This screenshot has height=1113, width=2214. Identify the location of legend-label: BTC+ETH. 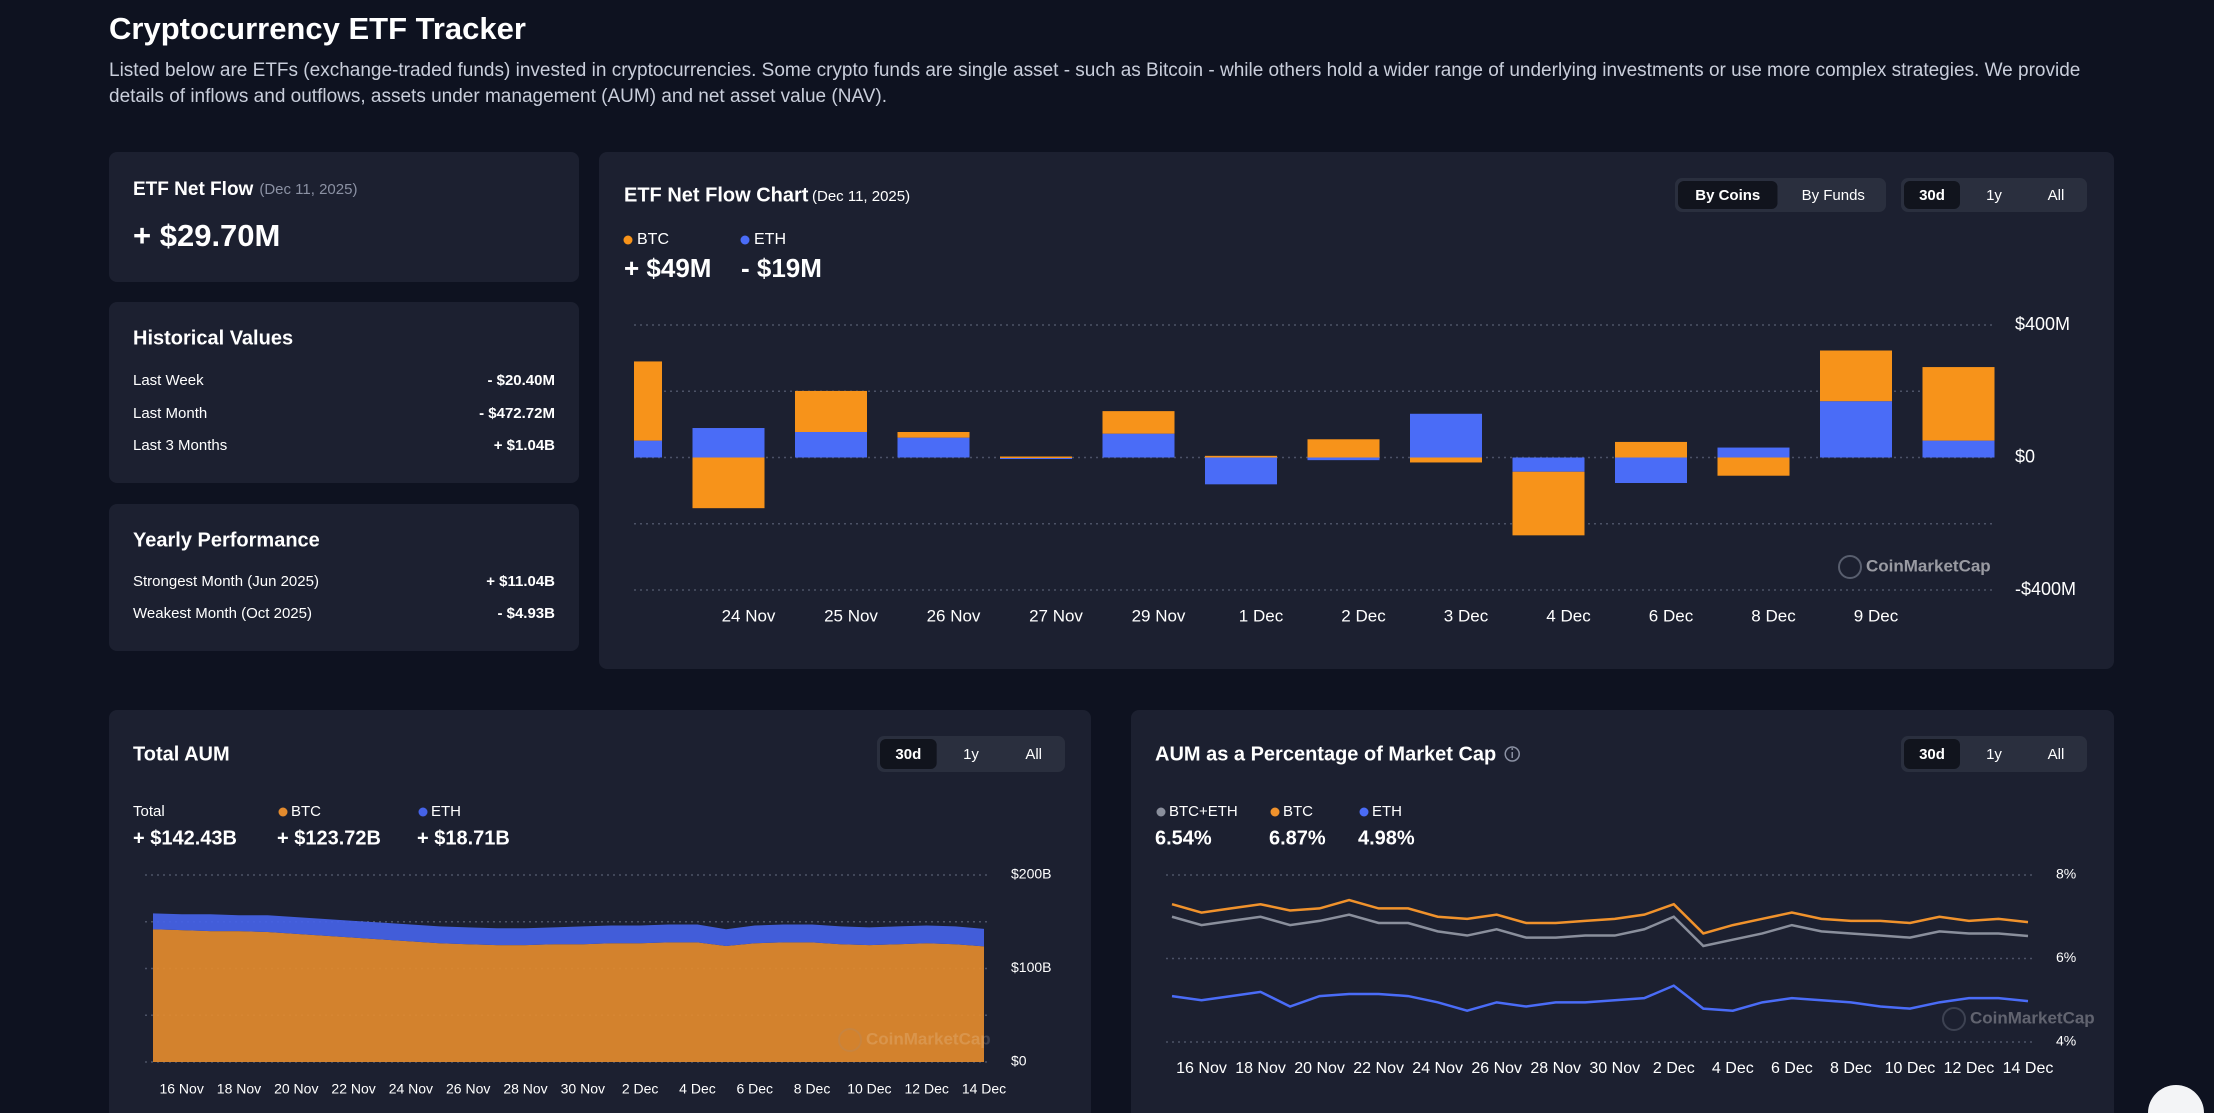
(1203, 811).